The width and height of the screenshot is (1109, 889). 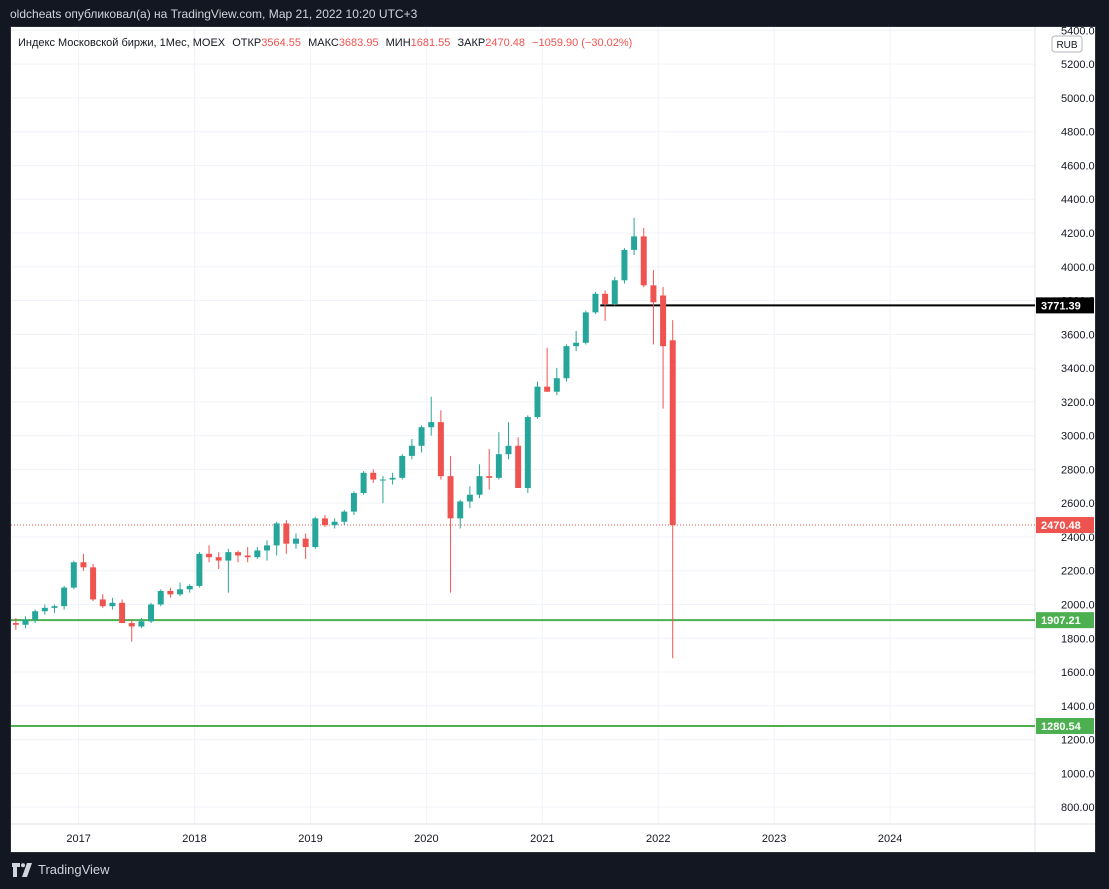 What do you see at coordinates (426, 839) in the screenshot?
I see `x-tick-label: 2020` at bounding box center [426, 839].